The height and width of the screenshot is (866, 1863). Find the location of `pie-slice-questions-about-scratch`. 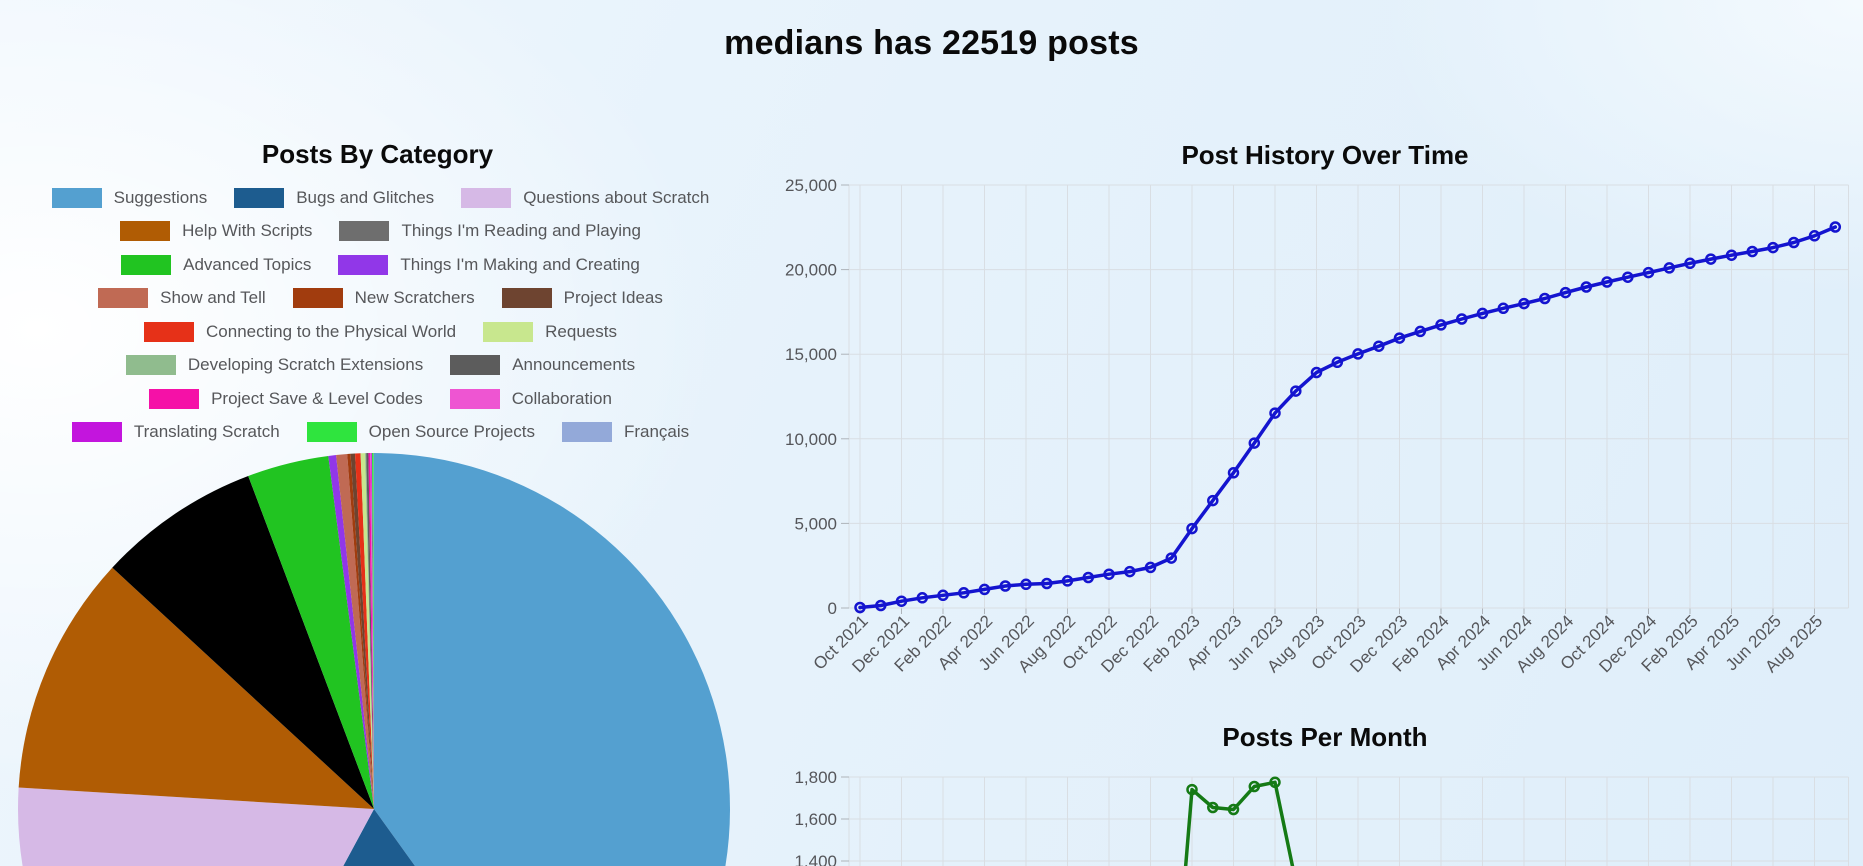

pie-slice-questions-about-scratch is located at coordinates (196, 826).